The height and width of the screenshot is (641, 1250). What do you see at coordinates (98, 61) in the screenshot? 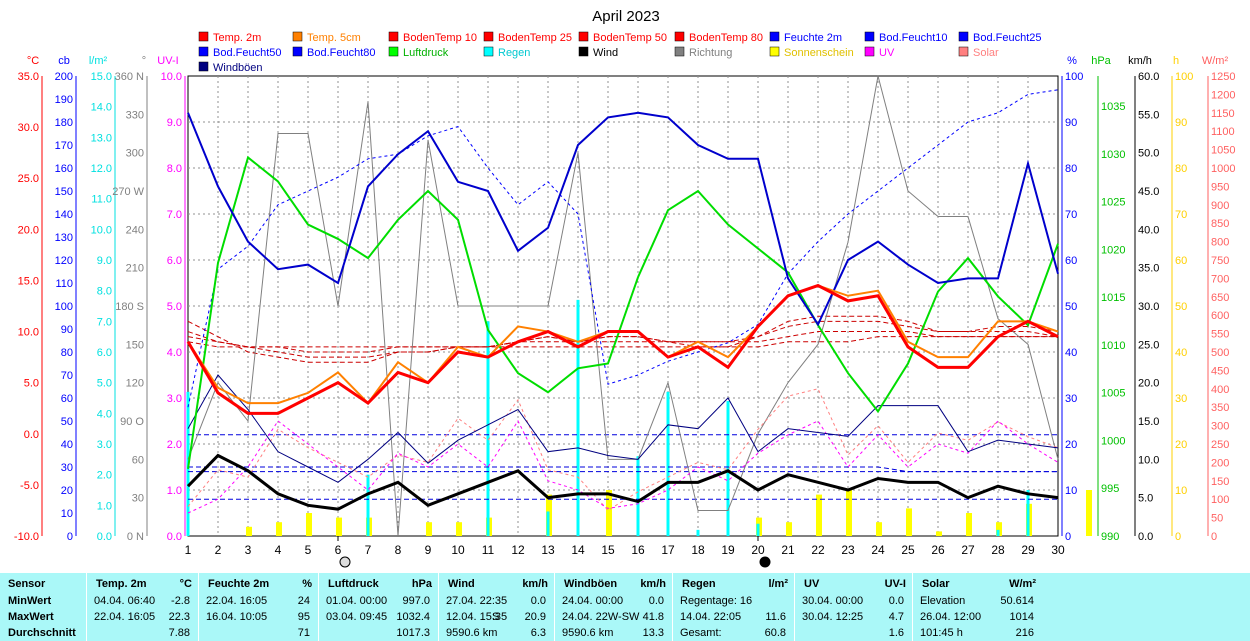
I see `axis-unit-label: l/m²` at bounding box center [98, 61].